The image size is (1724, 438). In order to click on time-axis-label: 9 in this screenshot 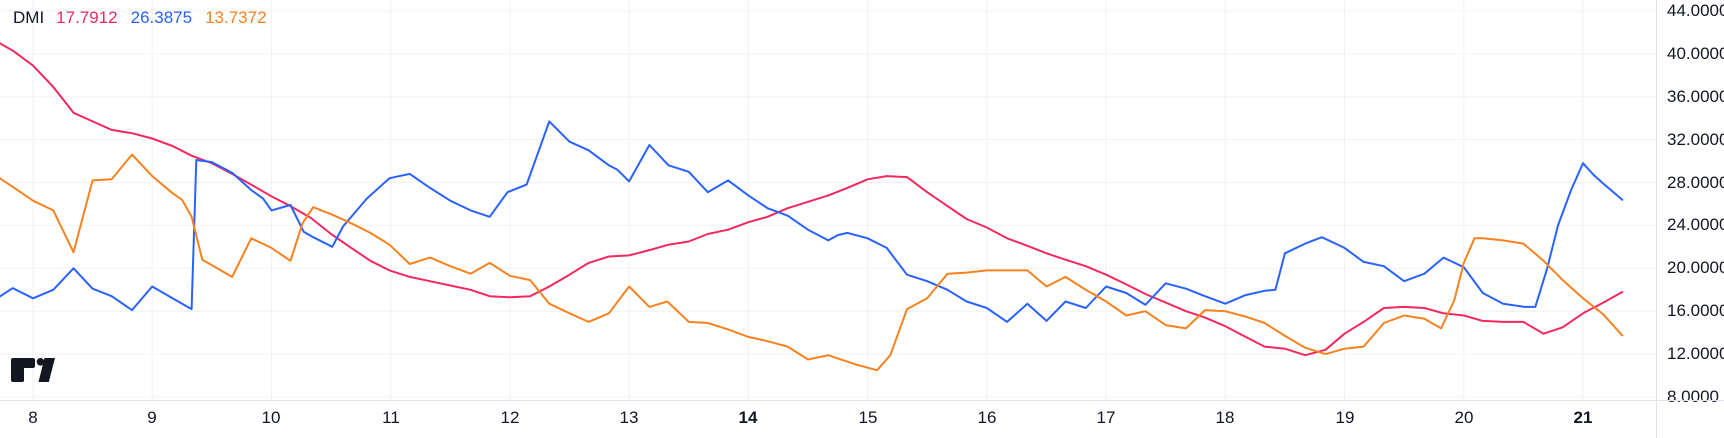, I will do `click(152, 417)`.